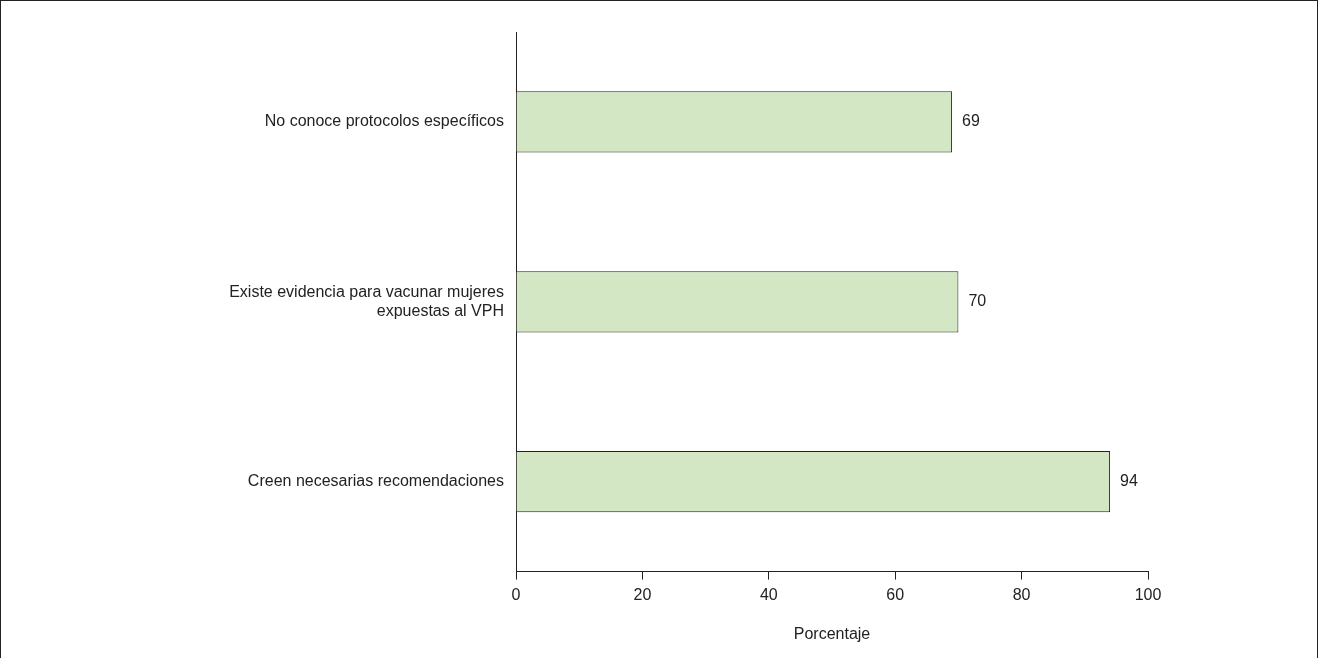 This screenshot has height=658, width=1320. I want to click on data-label: 70, so click(977, 301).